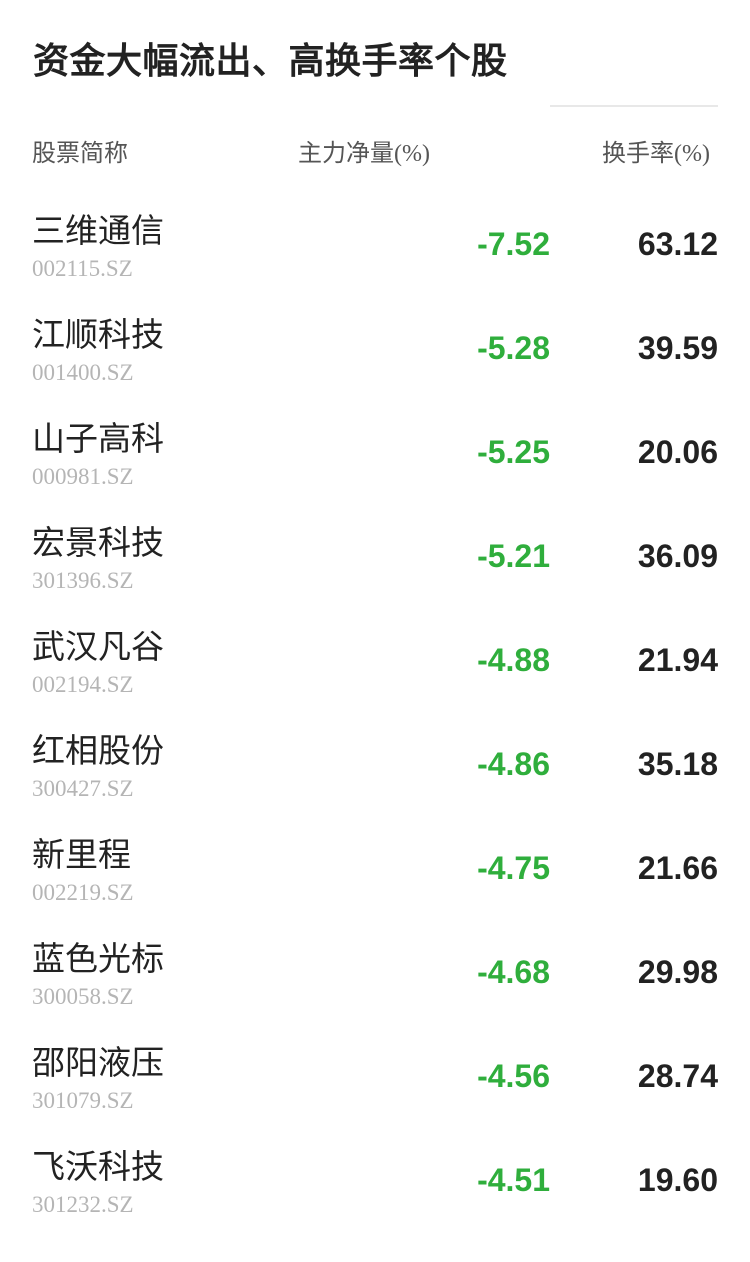  Describe the element at coordinates (375, 250) in the screenshot. I see `table-row: 三维通信 002115.SZ -7.52 63.12` at that location.